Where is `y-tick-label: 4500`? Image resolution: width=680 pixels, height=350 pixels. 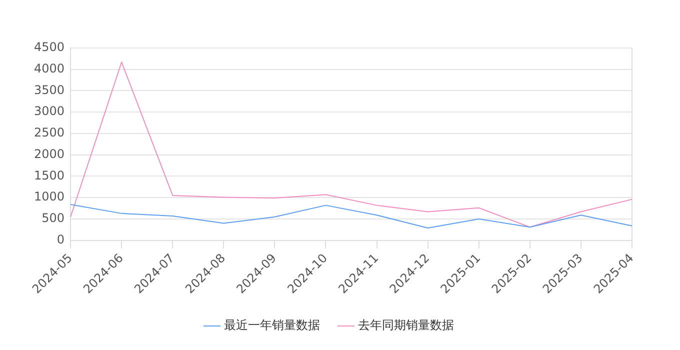
y-tick-label: 4500 is located at coordinates (49, 47).